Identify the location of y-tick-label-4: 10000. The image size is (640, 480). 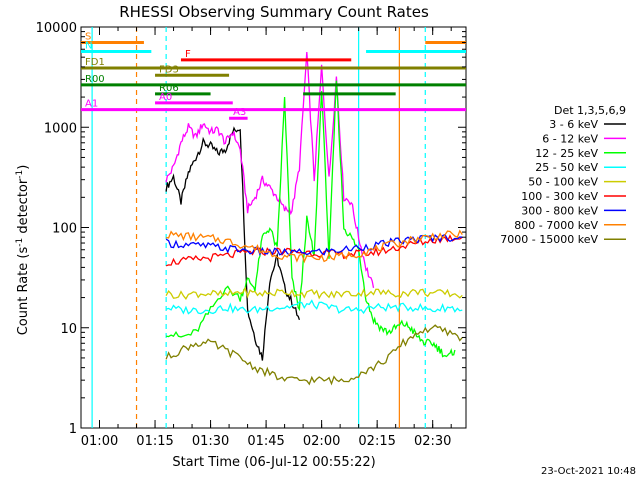
(56, 28).